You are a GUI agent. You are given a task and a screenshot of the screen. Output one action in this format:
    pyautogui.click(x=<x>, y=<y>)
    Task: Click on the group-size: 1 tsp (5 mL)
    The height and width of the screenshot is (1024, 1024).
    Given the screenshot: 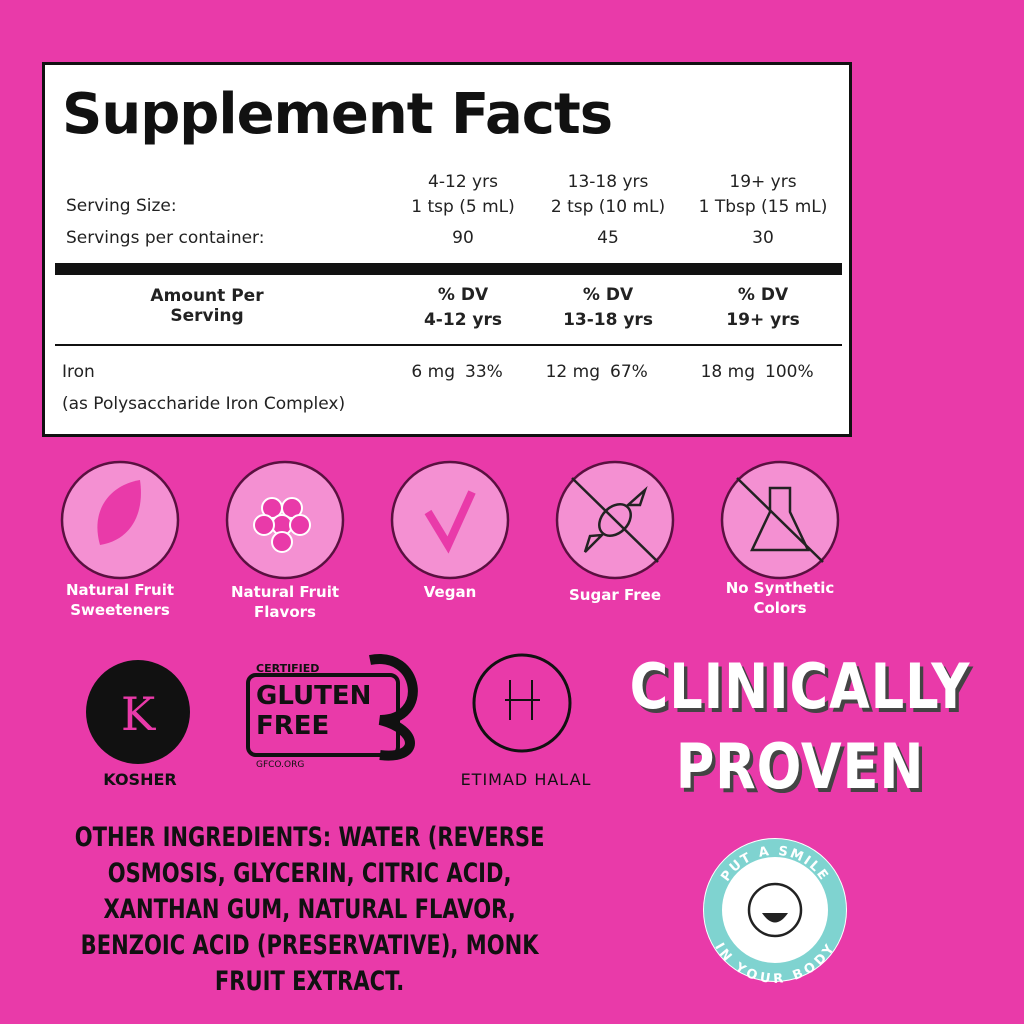 What is the action you would take?
    pyautogui.click(x=463, y=207)
    